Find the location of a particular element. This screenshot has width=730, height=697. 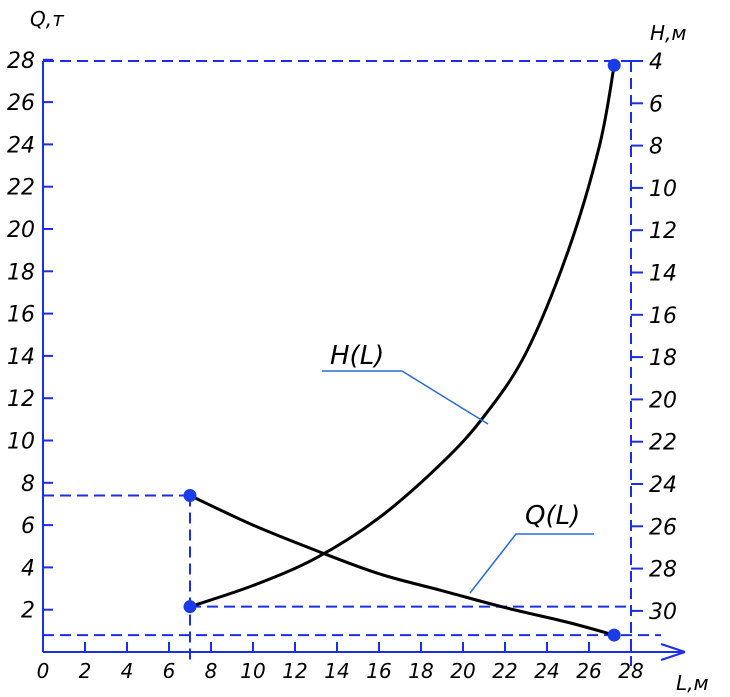

left-tick-label-26: 26 is located at coordinates (21, 103).